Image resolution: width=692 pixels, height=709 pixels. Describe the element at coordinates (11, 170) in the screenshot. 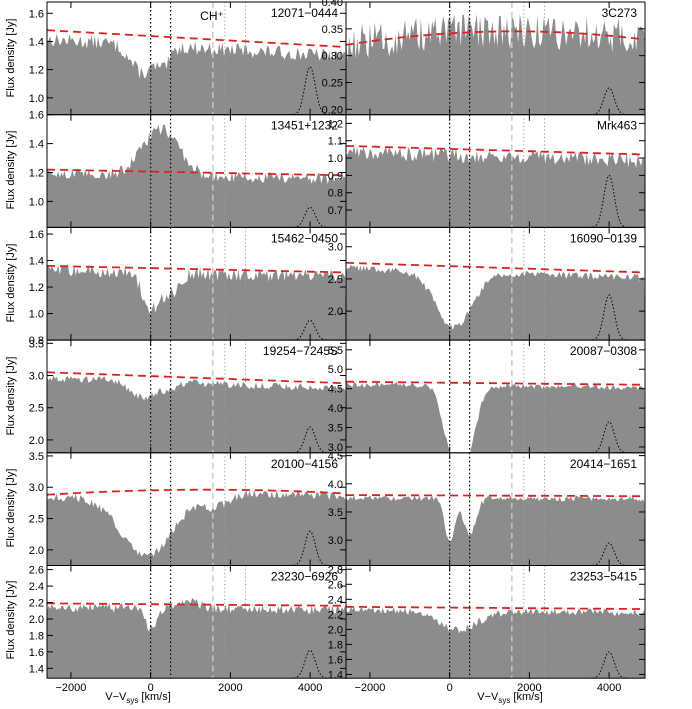

I see `y-axis-title-row2: Flux density [Jy]` at that location.